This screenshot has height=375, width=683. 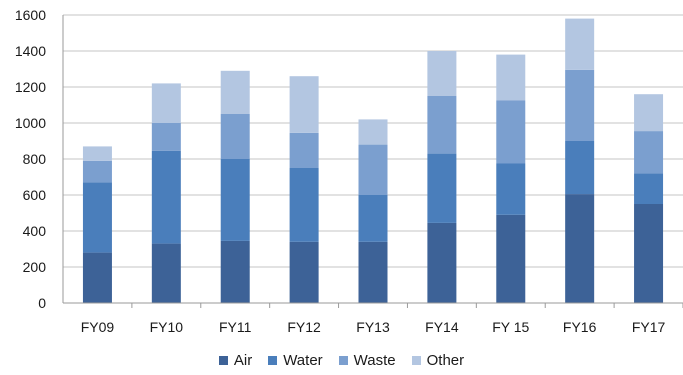 What do you see at coordinates (373, 169) in the screenshot?
I see `bar-segment-waste-fy13` at bounding box center [373, 169].